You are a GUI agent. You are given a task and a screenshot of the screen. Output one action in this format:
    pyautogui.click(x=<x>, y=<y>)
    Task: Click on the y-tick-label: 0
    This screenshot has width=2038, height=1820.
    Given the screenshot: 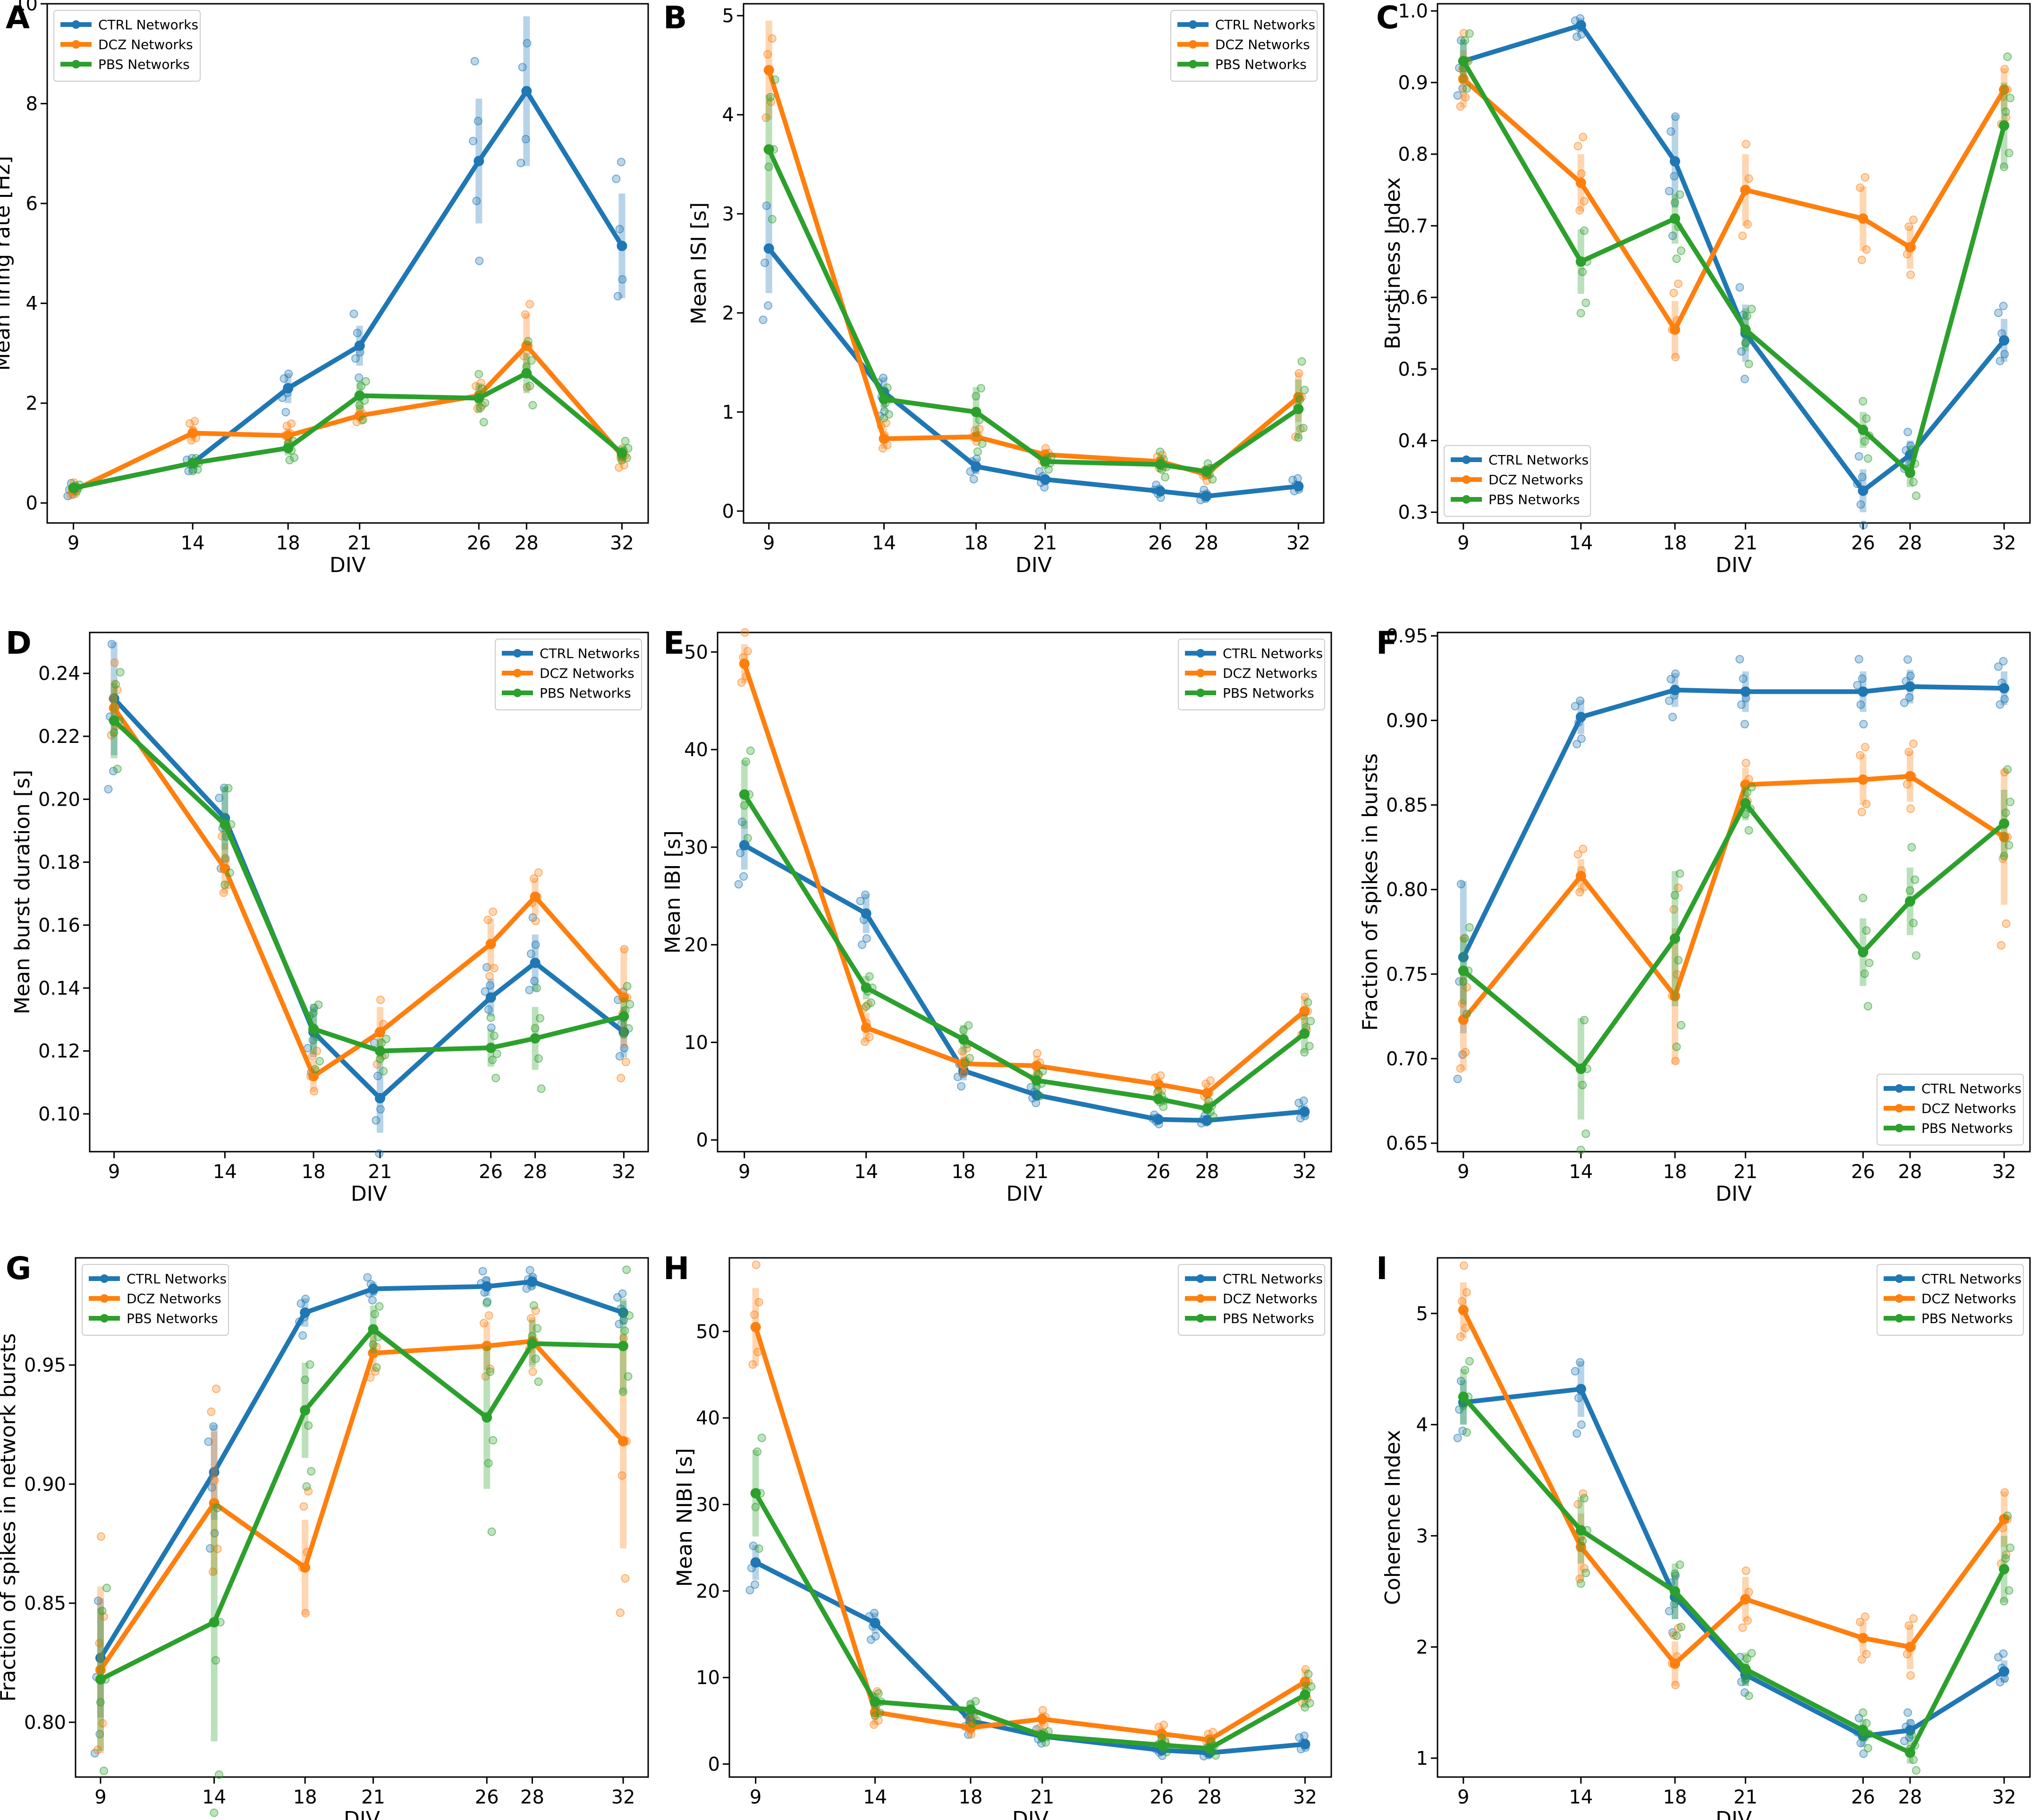 What is the action you would take?
    pyautogui.click(x=32, y=503)
    